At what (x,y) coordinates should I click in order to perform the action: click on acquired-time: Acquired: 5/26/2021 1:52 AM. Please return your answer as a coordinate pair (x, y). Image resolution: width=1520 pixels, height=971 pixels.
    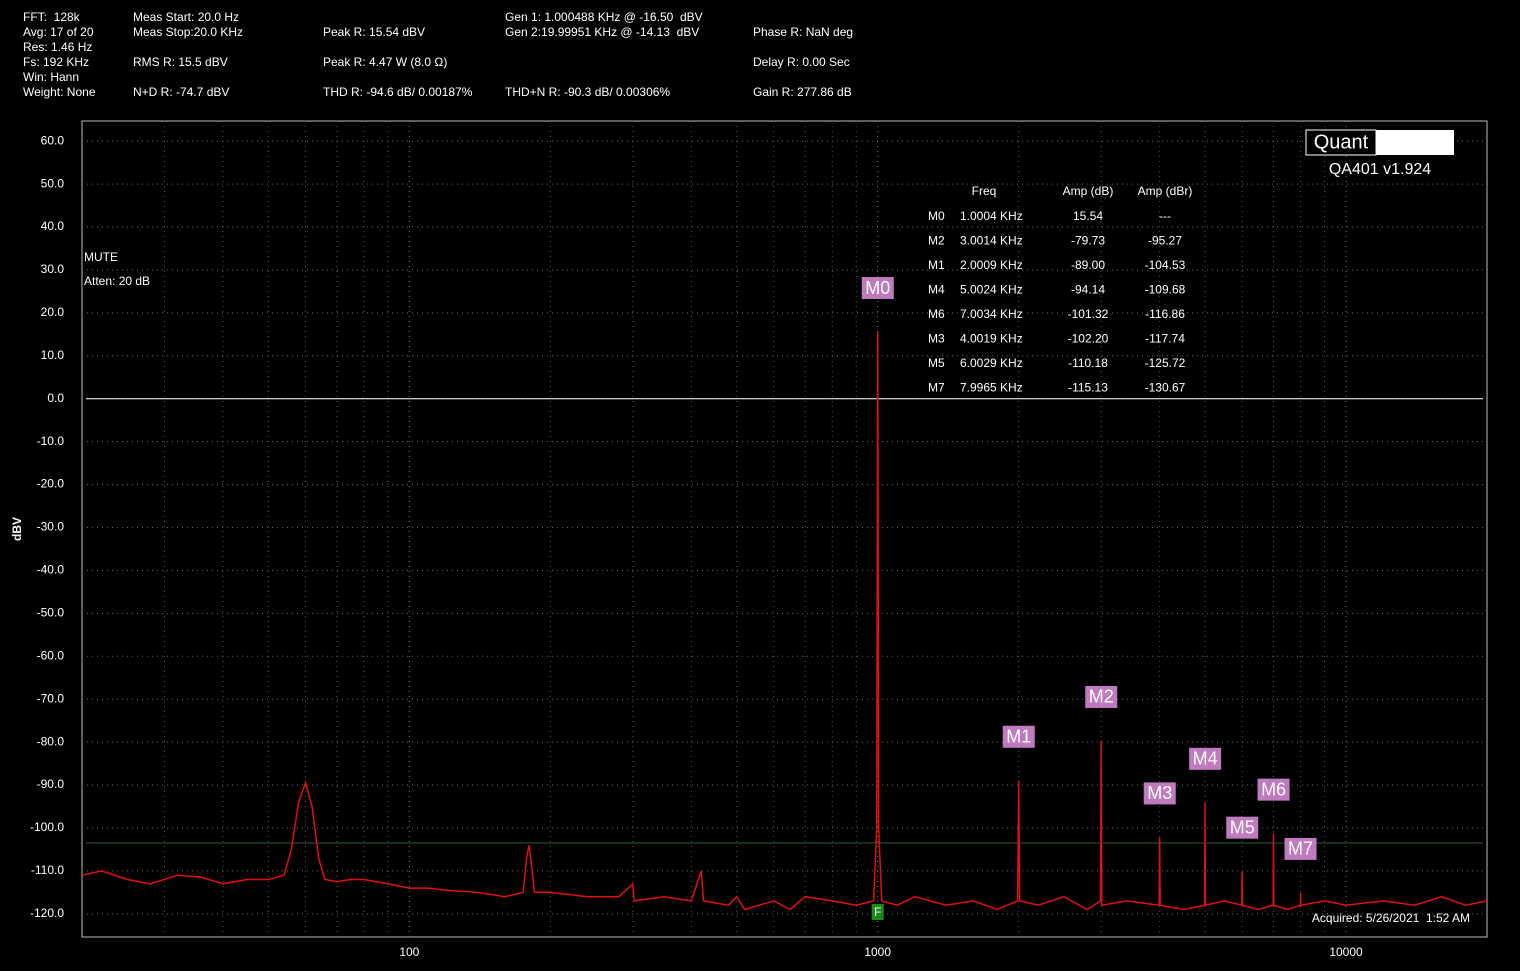
    Looking at the image, I should click on (1391, 918).